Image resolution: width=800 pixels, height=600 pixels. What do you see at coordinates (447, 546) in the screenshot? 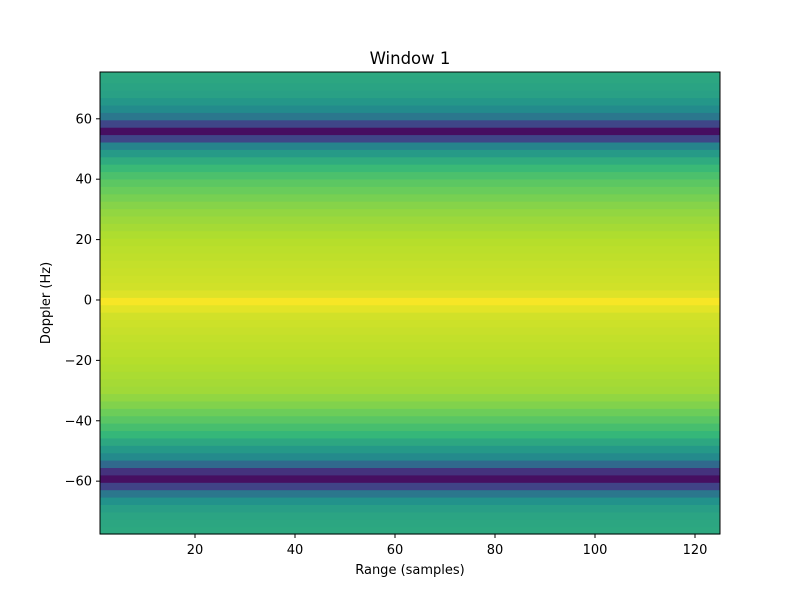
I see `x-axis: 20 40 60 80 100 120` at bounding box center [447, 546].